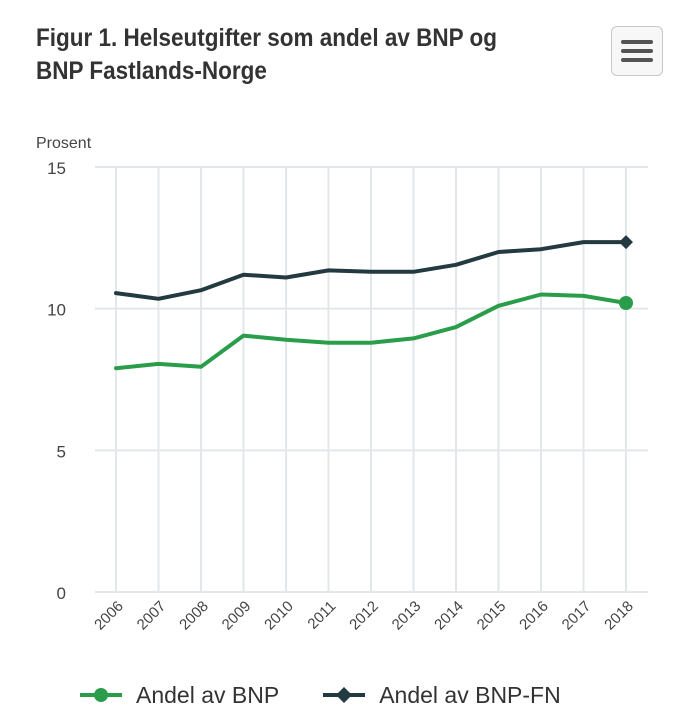 The image size is (684, 720). I want to click on legend-label: Andel av BNP-FN, so click(470, 694).